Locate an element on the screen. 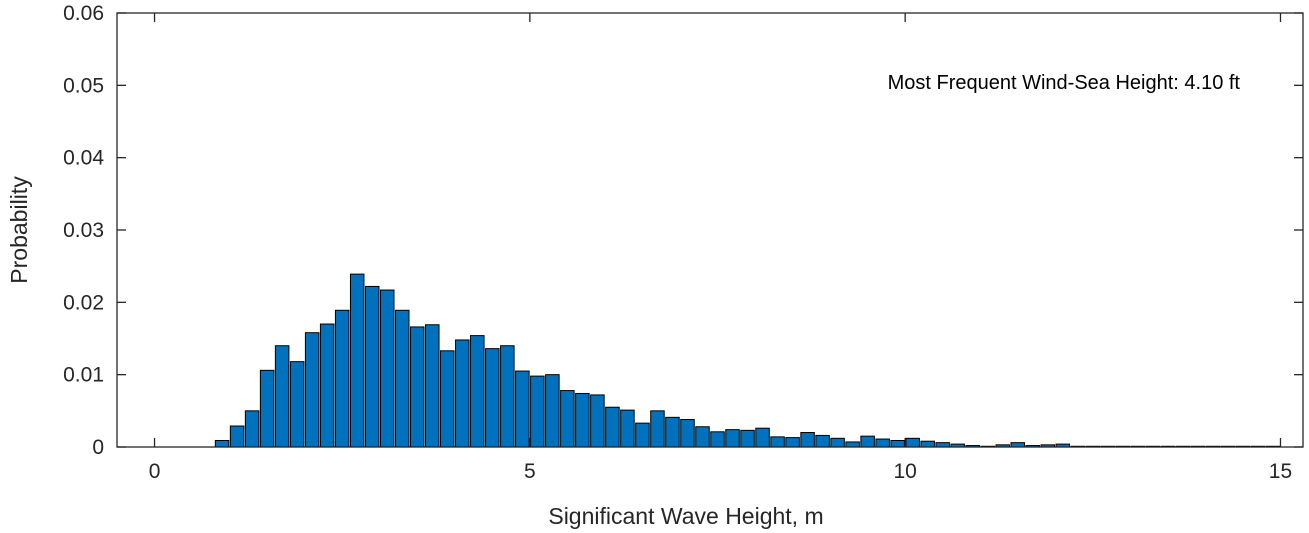  x-tick-label: 0 is located at coordinates (155, 471).